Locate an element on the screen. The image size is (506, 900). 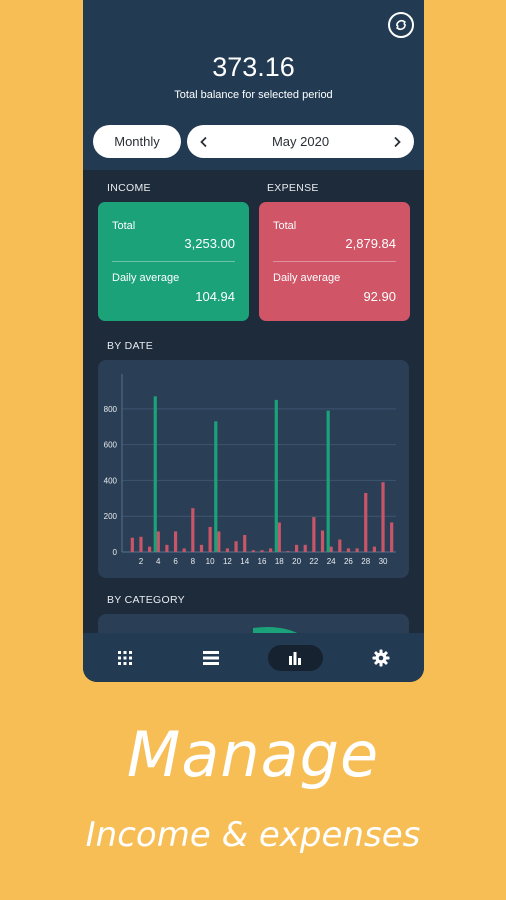
x-tick-label: 28 is located at coordinates (365, 561).